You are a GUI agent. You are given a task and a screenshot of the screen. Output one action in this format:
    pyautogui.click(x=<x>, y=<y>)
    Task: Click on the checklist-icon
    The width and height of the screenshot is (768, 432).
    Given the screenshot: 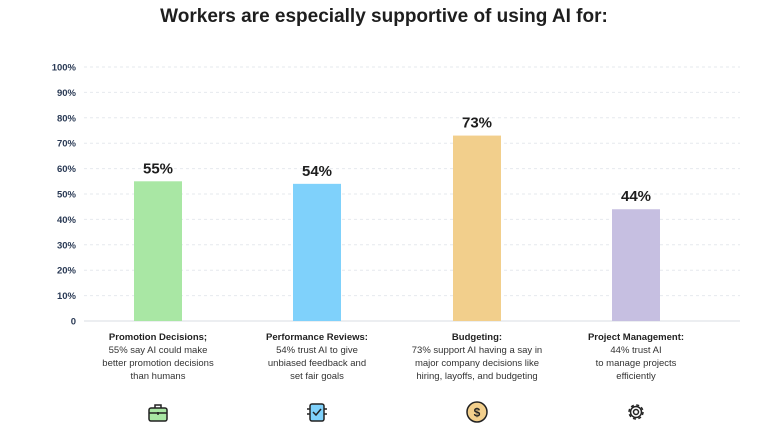 What is the action you would take?
    pyautogui.click(x=317, y=412)
    